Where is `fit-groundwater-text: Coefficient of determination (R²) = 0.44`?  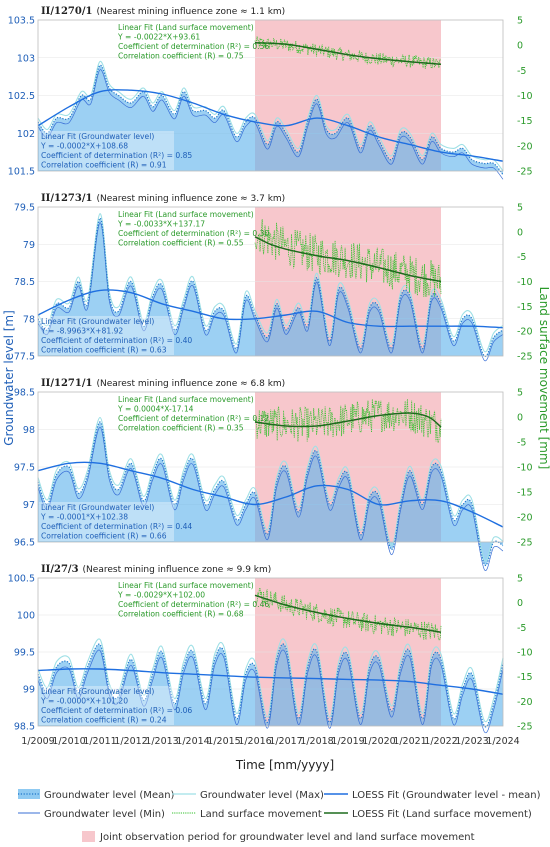
fit-groundwater-text: Coefficient of determination (R²) = 0.44 is located at coordinates (116, 526).